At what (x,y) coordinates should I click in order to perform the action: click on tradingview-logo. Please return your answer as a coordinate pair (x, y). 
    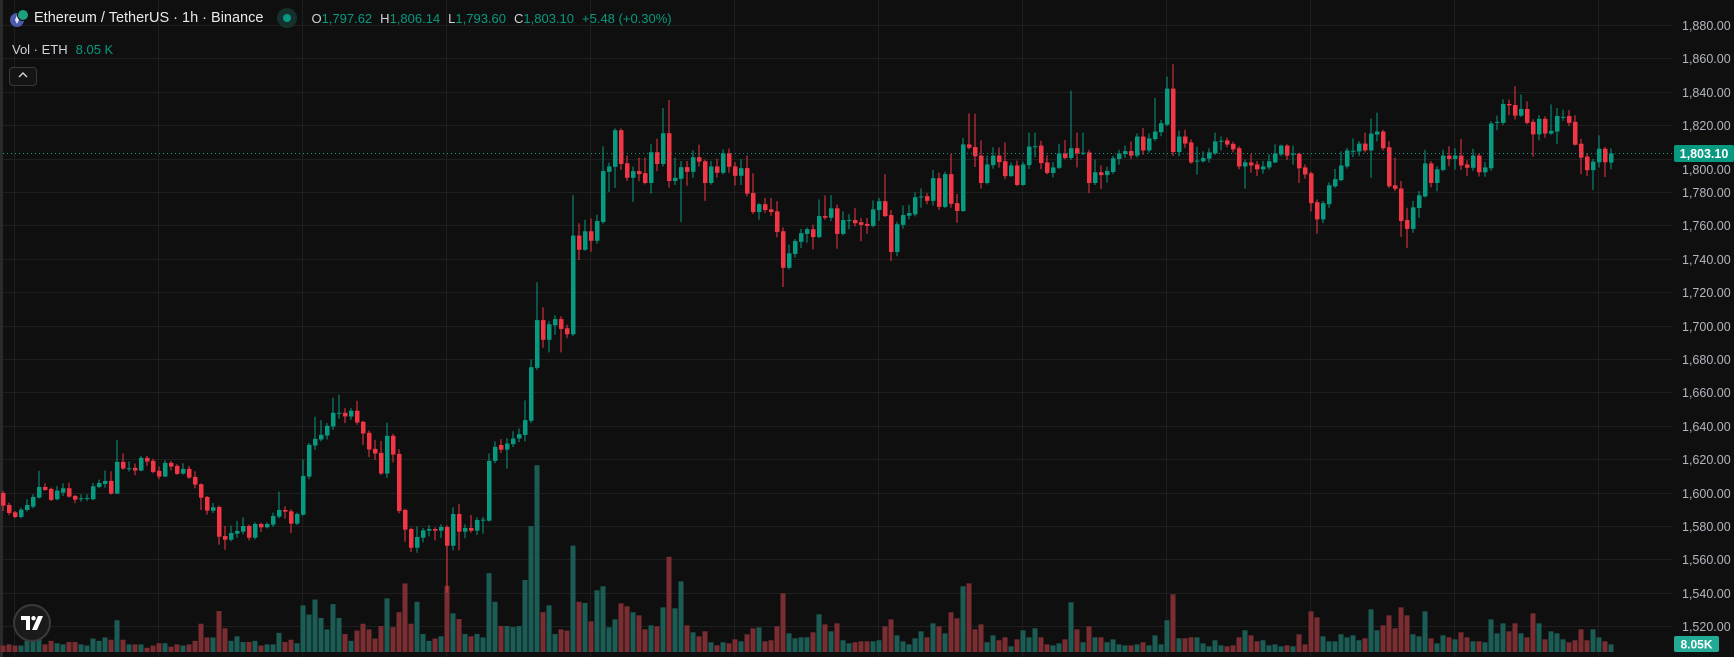
    Looking at the image, I should click on (32, 623).